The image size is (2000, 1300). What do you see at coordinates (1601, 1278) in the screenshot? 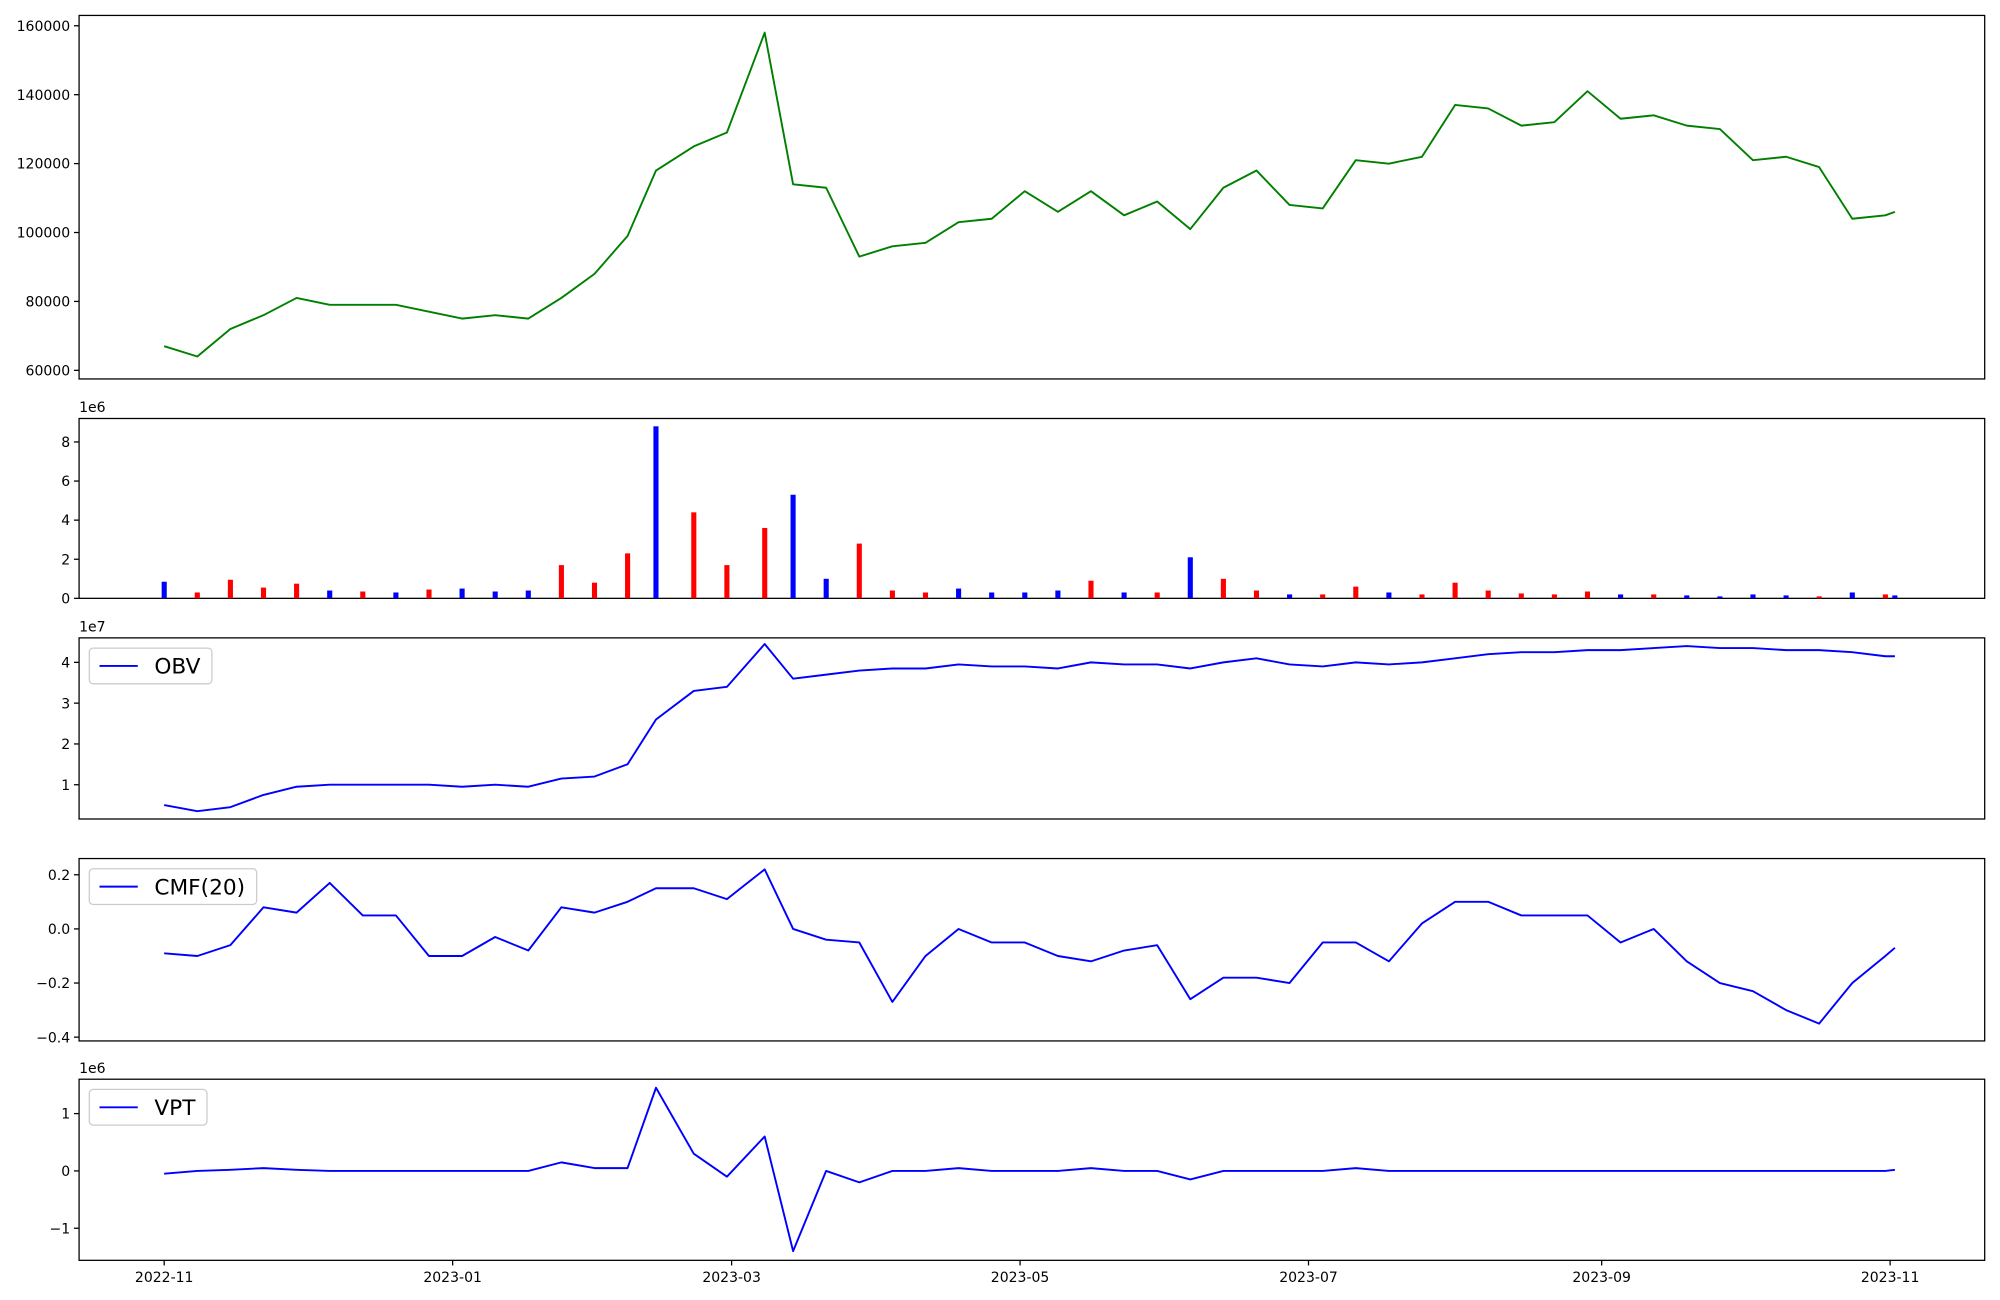
I see `x-tick-label: 2023-09` at bounding box center [1601, 1278].